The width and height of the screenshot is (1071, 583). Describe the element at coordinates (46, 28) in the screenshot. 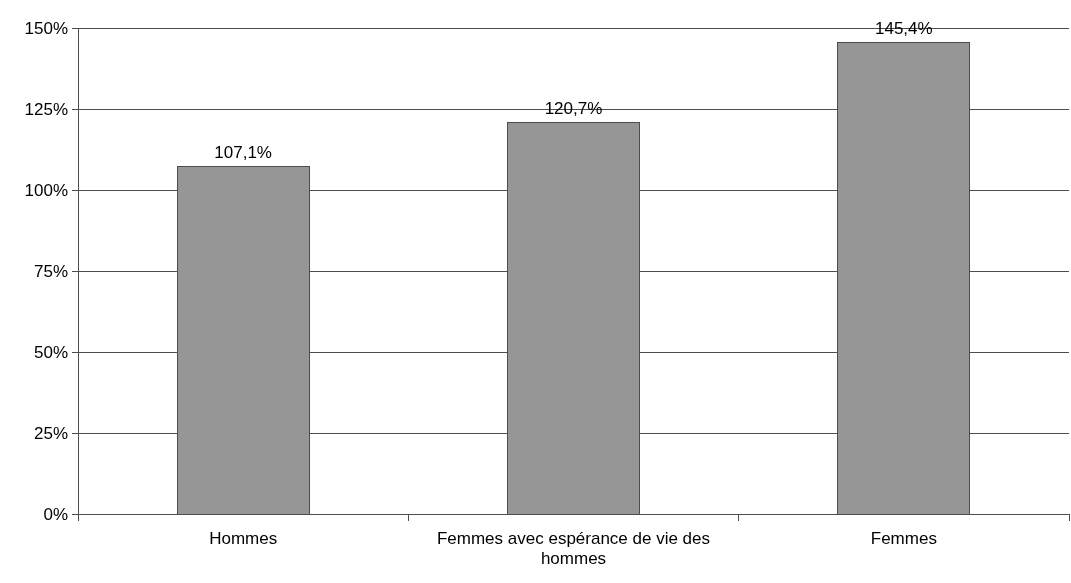

I see `y-tick-label: 150%` at that location.